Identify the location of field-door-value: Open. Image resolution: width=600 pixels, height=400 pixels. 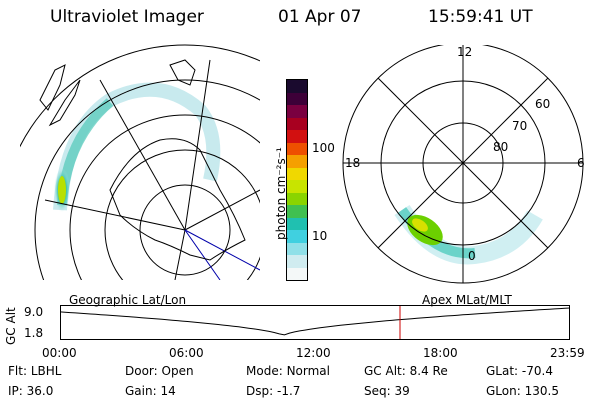
(177, 371).